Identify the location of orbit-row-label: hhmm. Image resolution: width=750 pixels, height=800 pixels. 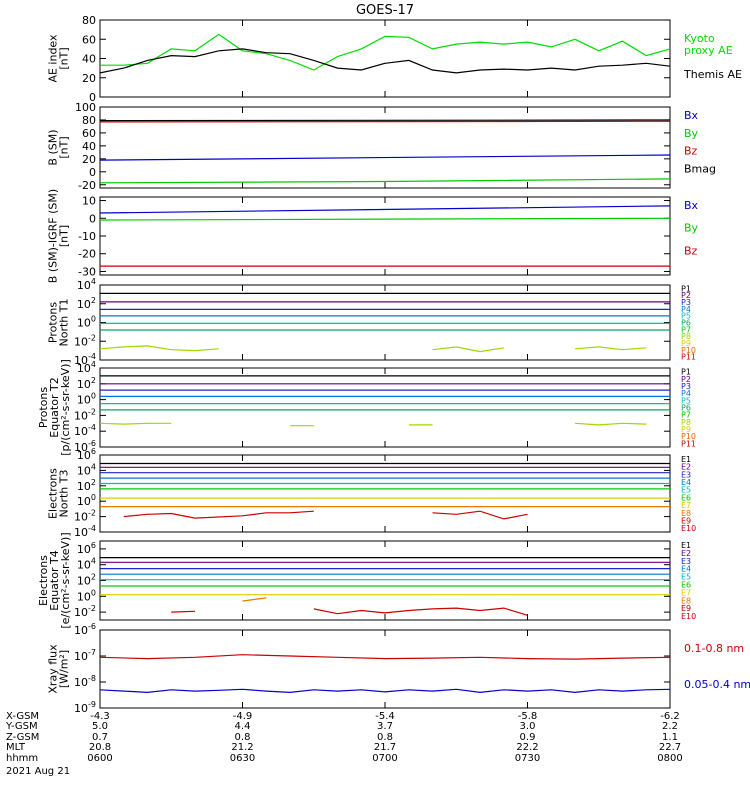
(22, 758).